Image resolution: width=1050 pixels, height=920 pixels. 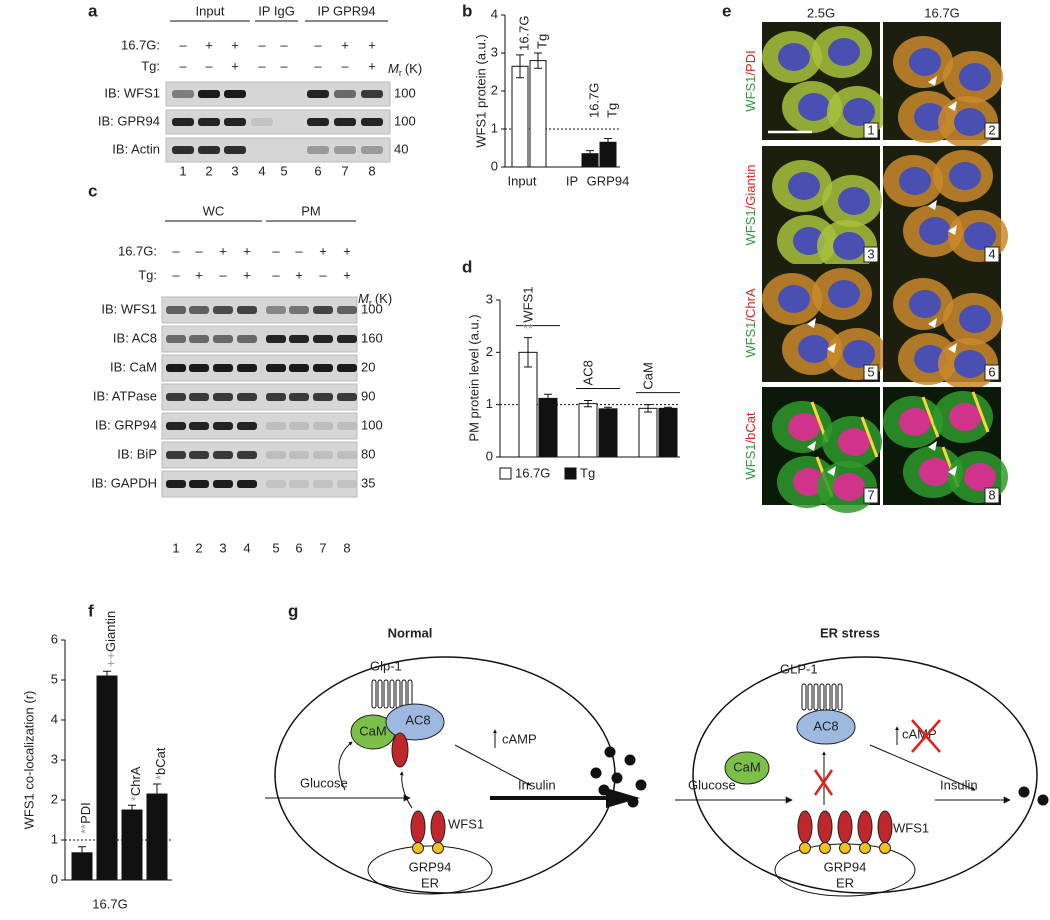 What do you see at coordinates (368, 395) in the screenshot?
I see `molecular-weight: 90` at bounding box center [368, 395].